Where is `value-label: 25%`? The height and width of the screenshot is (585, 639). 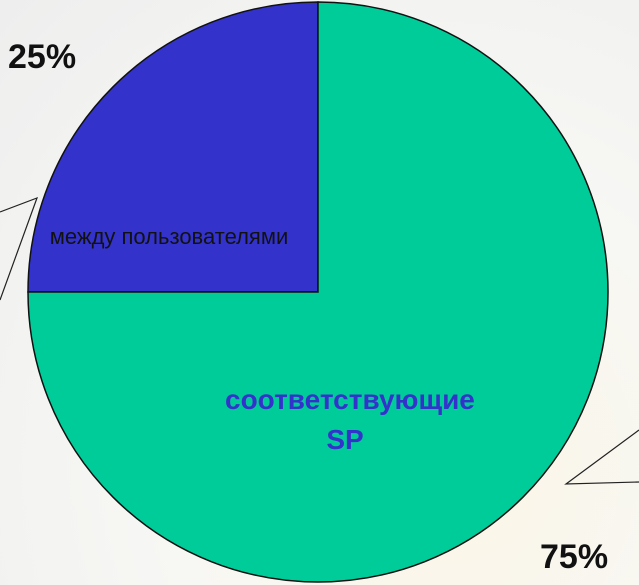
value-label: 25% is located at coordinates (42, 57).